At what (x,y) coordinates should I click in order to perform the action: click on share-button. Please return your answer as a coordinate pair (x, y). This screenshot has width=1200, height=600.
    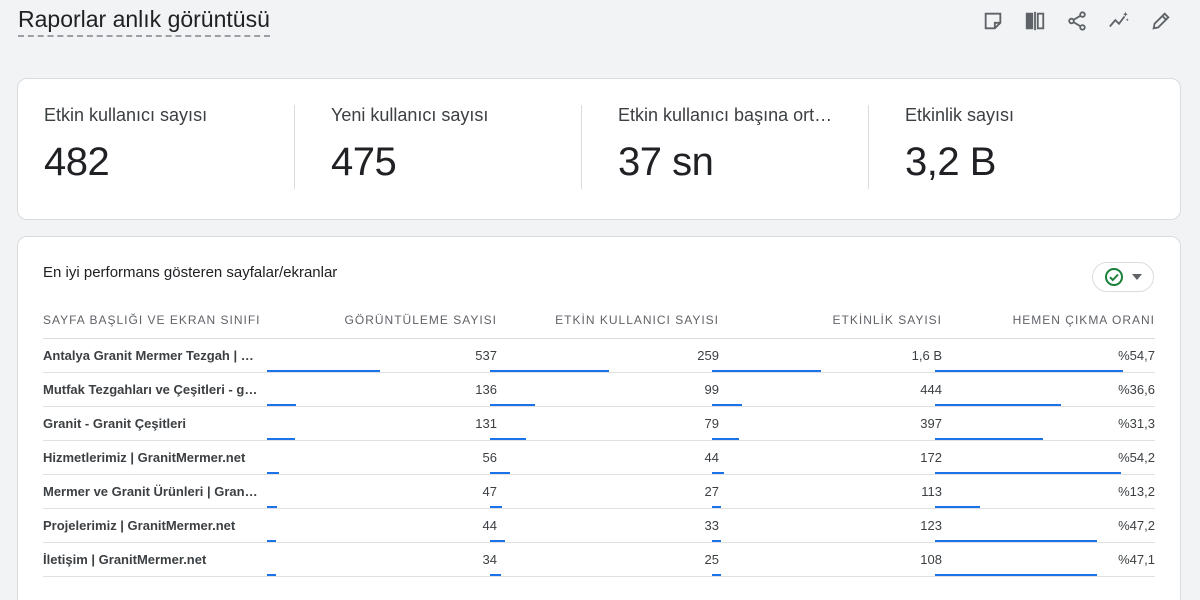
    Looking at the image, I should click on (1077, 21).